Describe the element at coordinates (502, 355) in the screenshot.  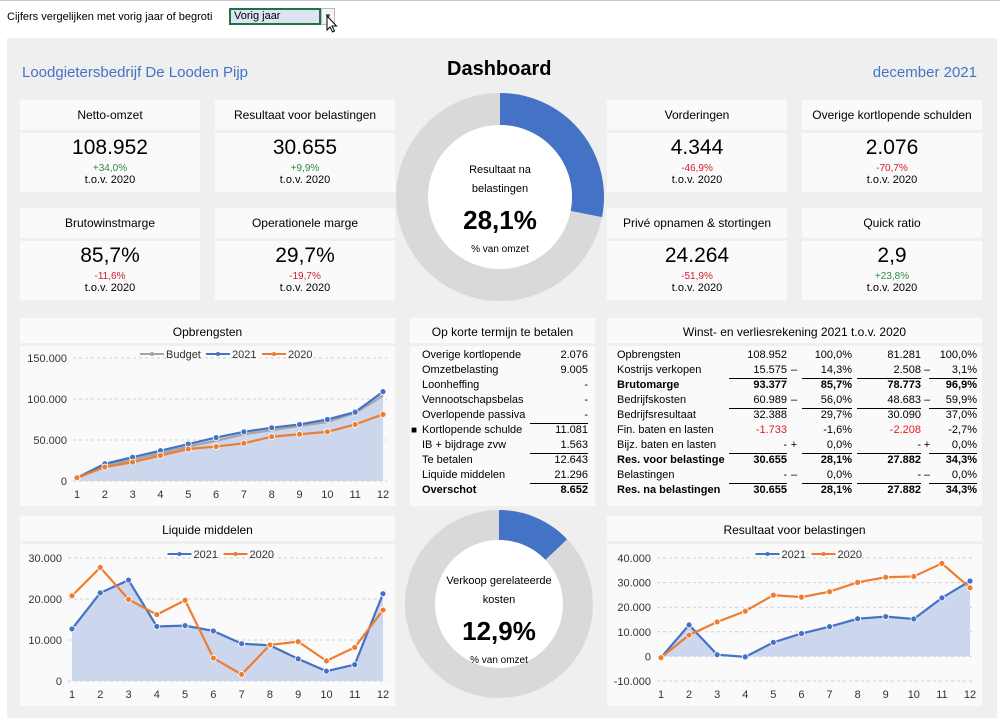
I see `table-row: Overige kortlopende 2.076` at that location.